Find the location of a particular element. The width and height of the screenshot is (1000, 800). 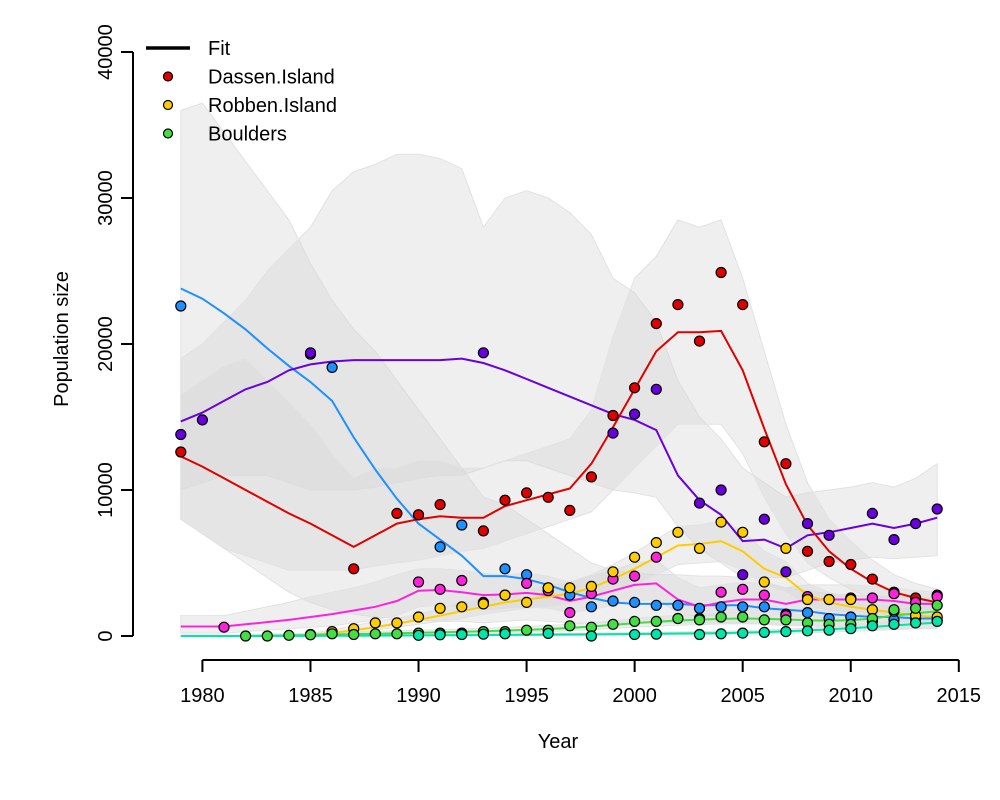

x-tick-label: 2010 is located at coordinates (851, 696).